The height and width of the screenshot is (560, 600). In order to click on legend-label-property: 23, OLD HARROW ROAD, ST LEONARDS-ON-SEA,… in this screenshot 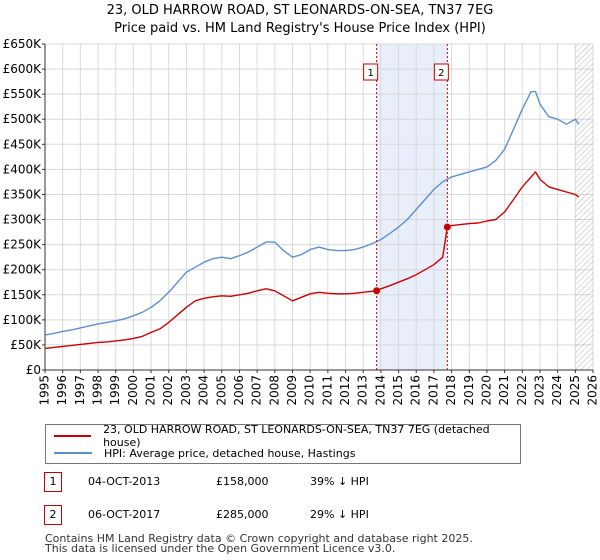, I will do `click(296, 436)`.